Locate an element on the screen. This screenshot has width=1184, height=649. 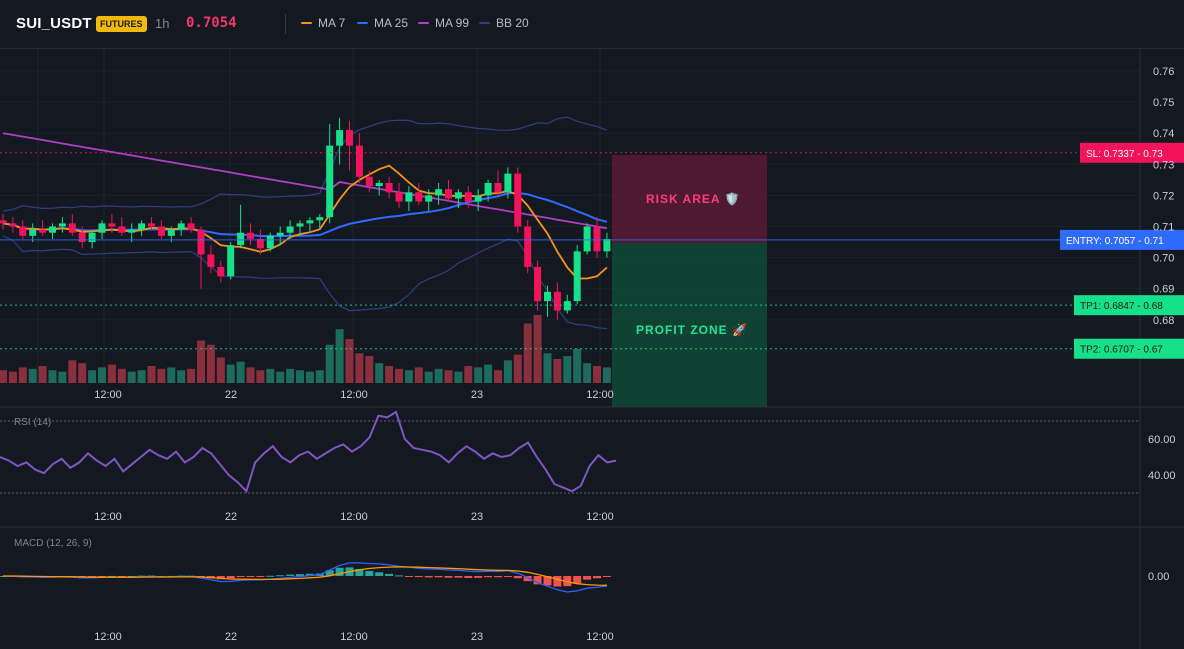
ma99-line is located at coordinates (305, 181).